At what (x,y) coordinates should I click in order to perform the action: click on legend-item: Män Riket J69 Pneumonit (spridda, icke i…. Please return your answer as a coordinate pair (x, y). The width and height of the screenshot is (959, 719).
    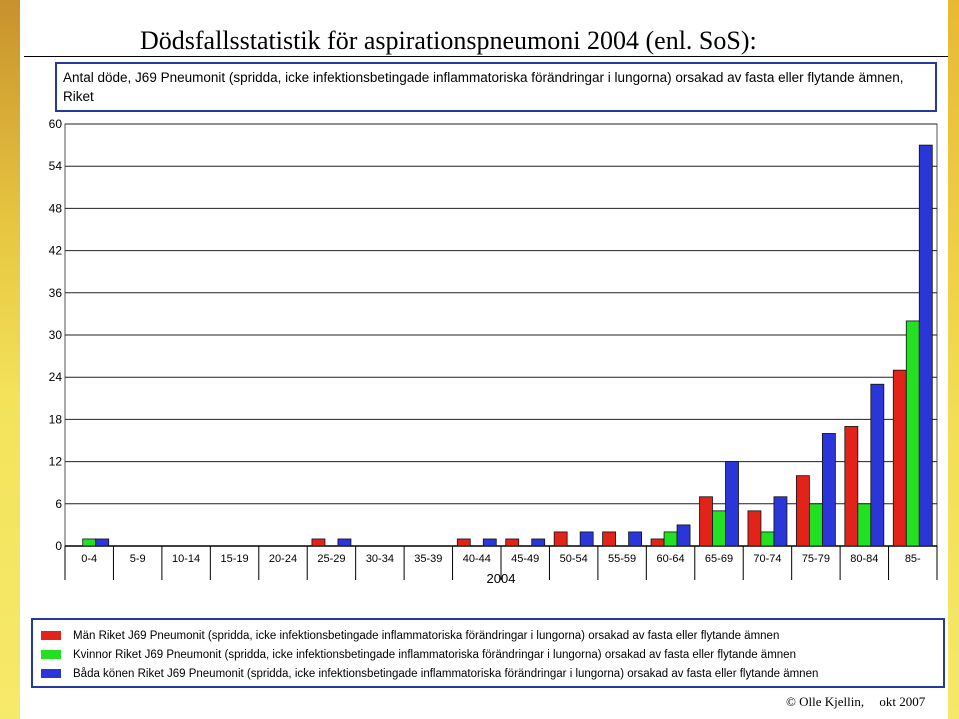
    Looking at the image, I should click on (488, 635).